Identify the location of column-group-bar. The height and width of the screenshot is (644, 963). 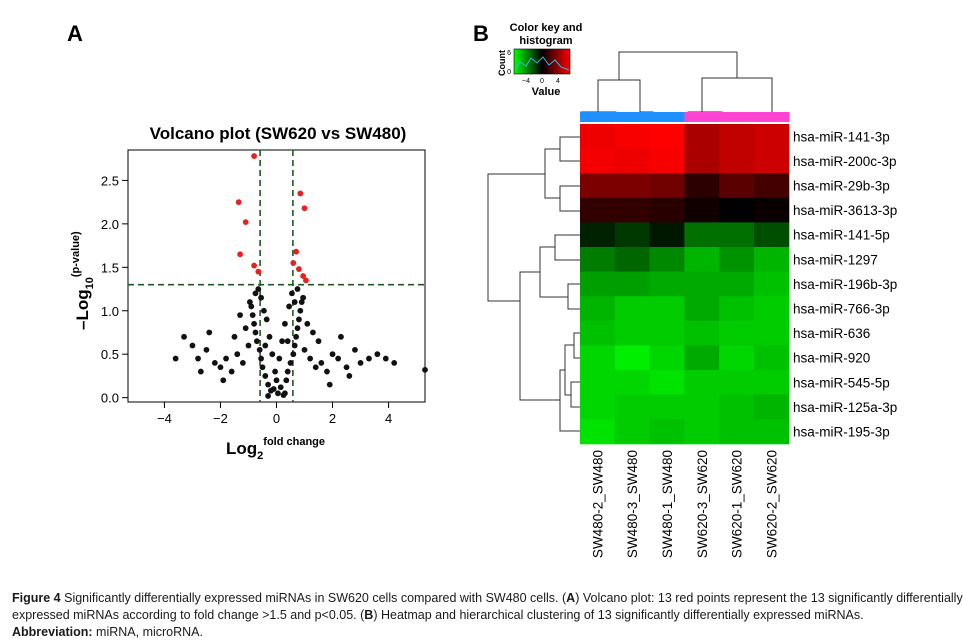
(685, 117).